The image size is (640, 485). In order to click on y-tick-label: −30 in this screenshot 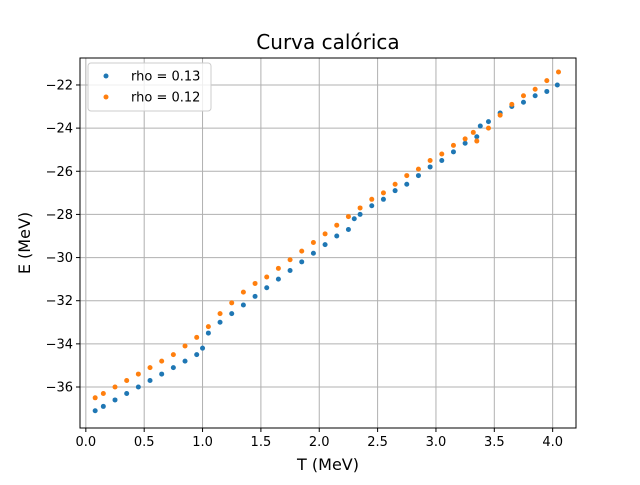, I will do `click(59, 258)`.